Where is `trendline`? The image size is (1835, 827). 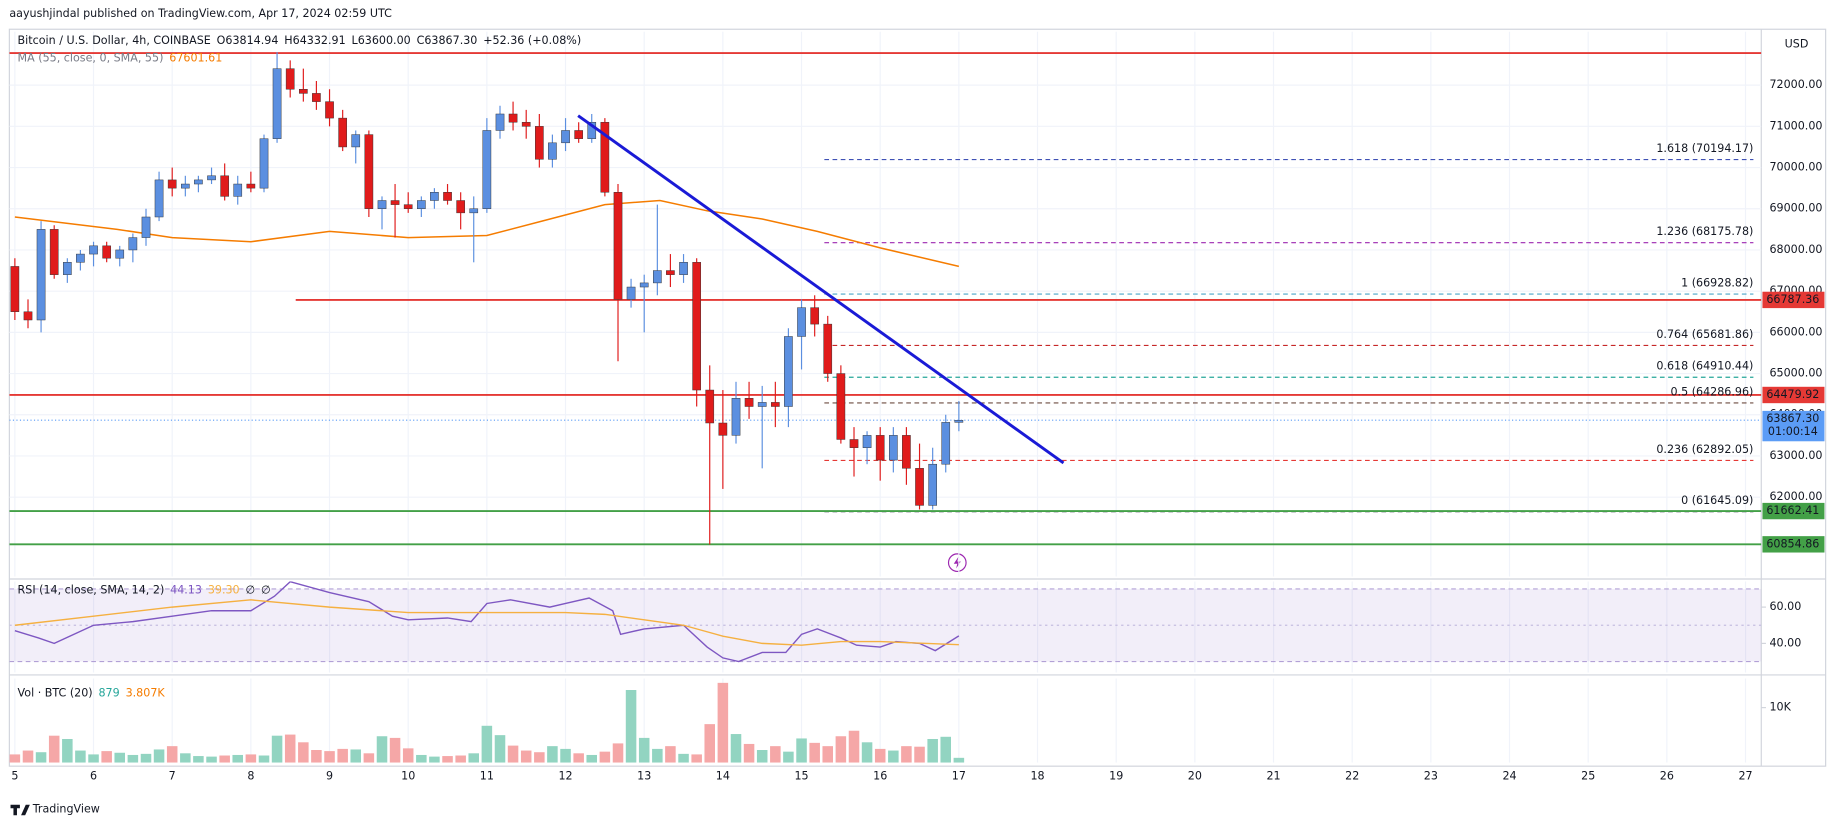
trendline is located at coordinates (821, 289).